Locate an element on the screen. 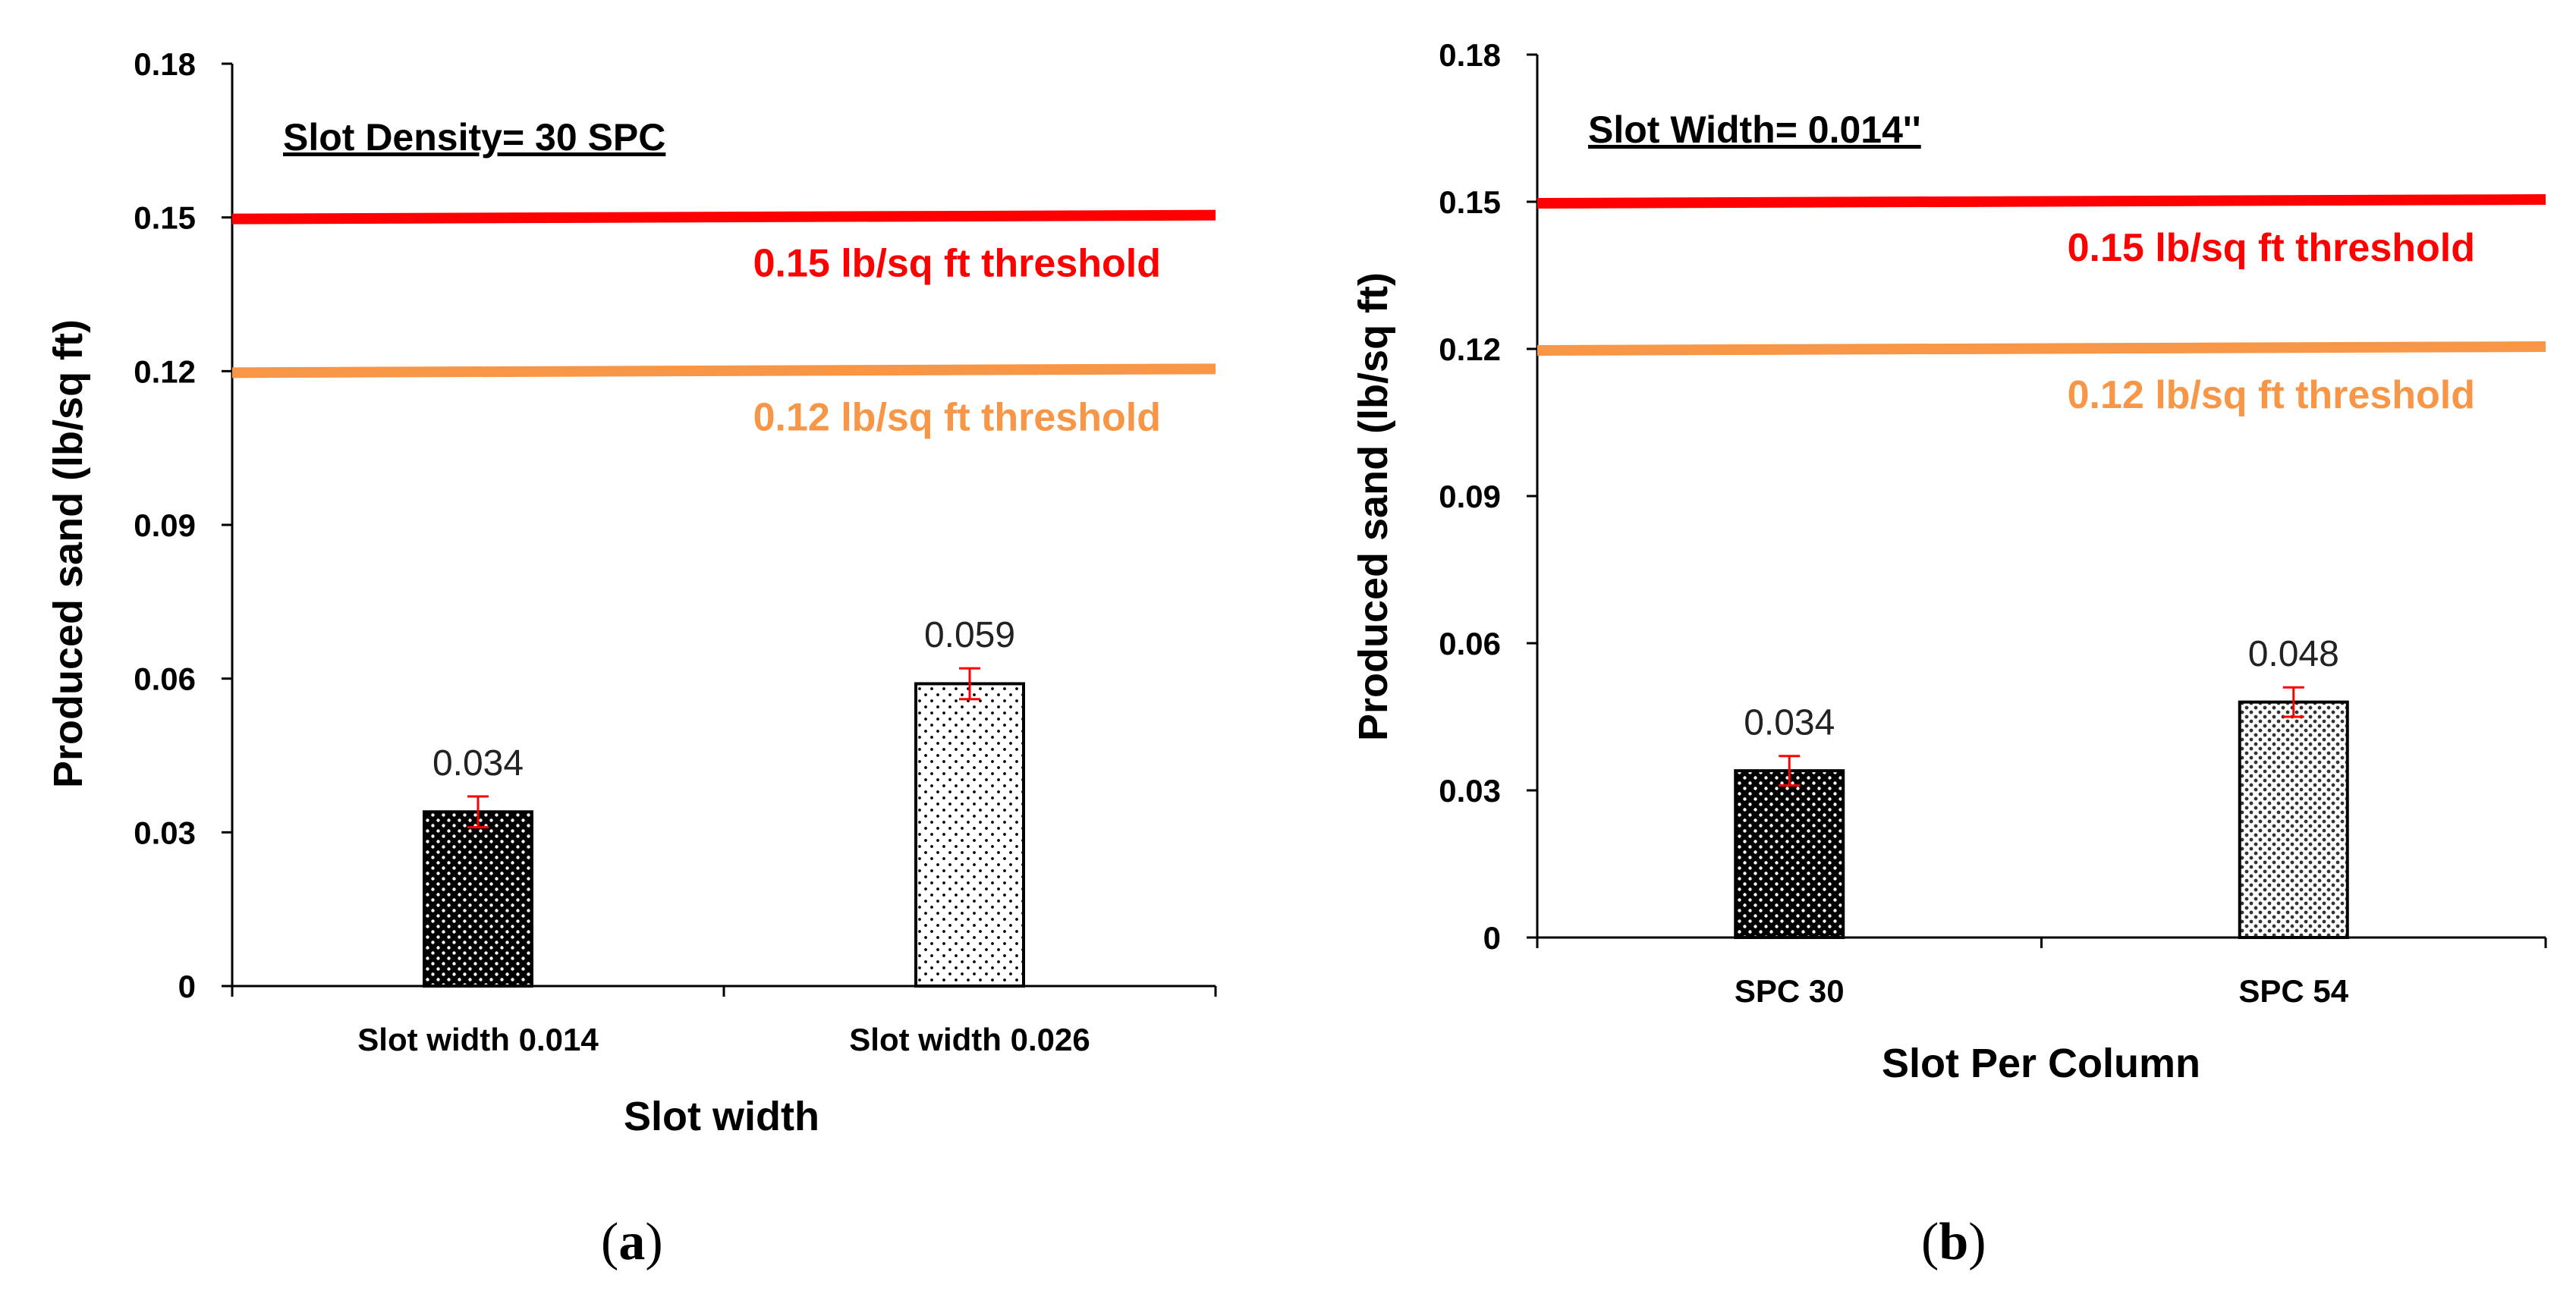 The height and width of the screenshot is (1316, 2576). panel-label: a is located at coordinates (631, 1242).